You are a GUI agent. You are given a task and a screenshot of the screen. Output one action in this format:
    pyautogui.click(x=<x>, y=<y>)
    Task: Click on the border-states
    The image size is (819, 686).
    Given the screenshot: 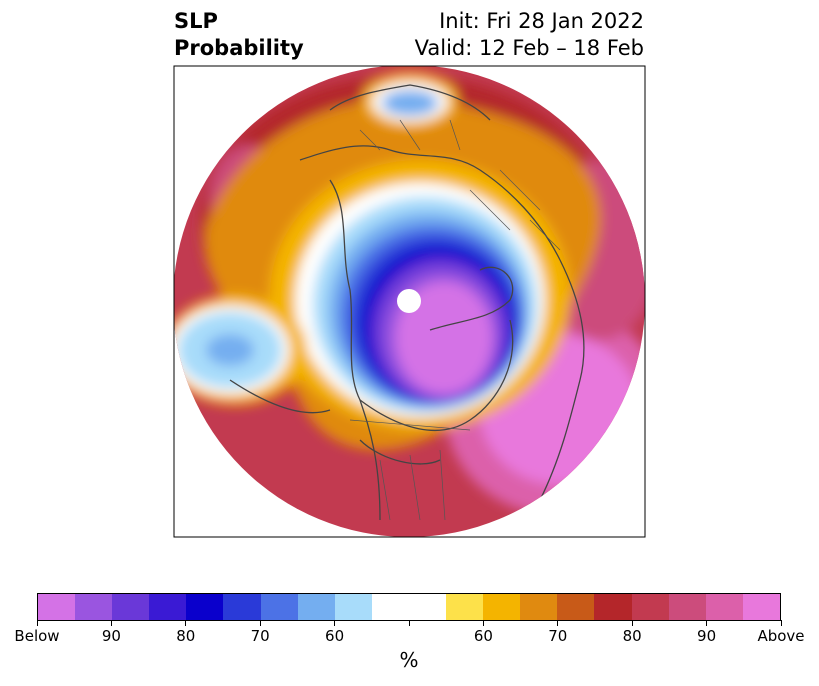 What is the action you would take?
    pyautogui.click(x=412, y=485)
    